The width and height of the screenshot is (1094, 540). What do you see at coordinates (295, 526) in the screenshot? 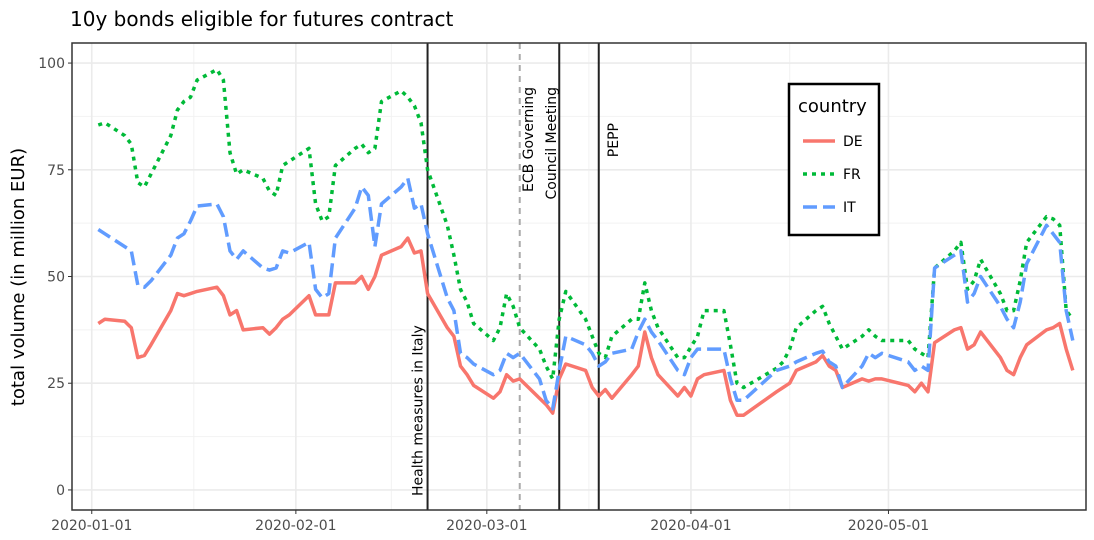
I see `x-tick-label: 2020-02-01` at bounding box center [295, 526].